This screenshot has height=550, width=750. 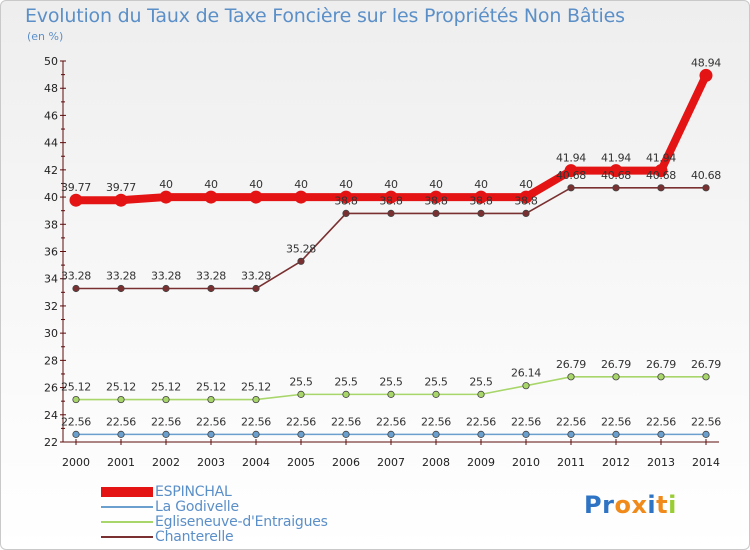 I want to click on data-label: 39.77, so click(x=76, y=187).